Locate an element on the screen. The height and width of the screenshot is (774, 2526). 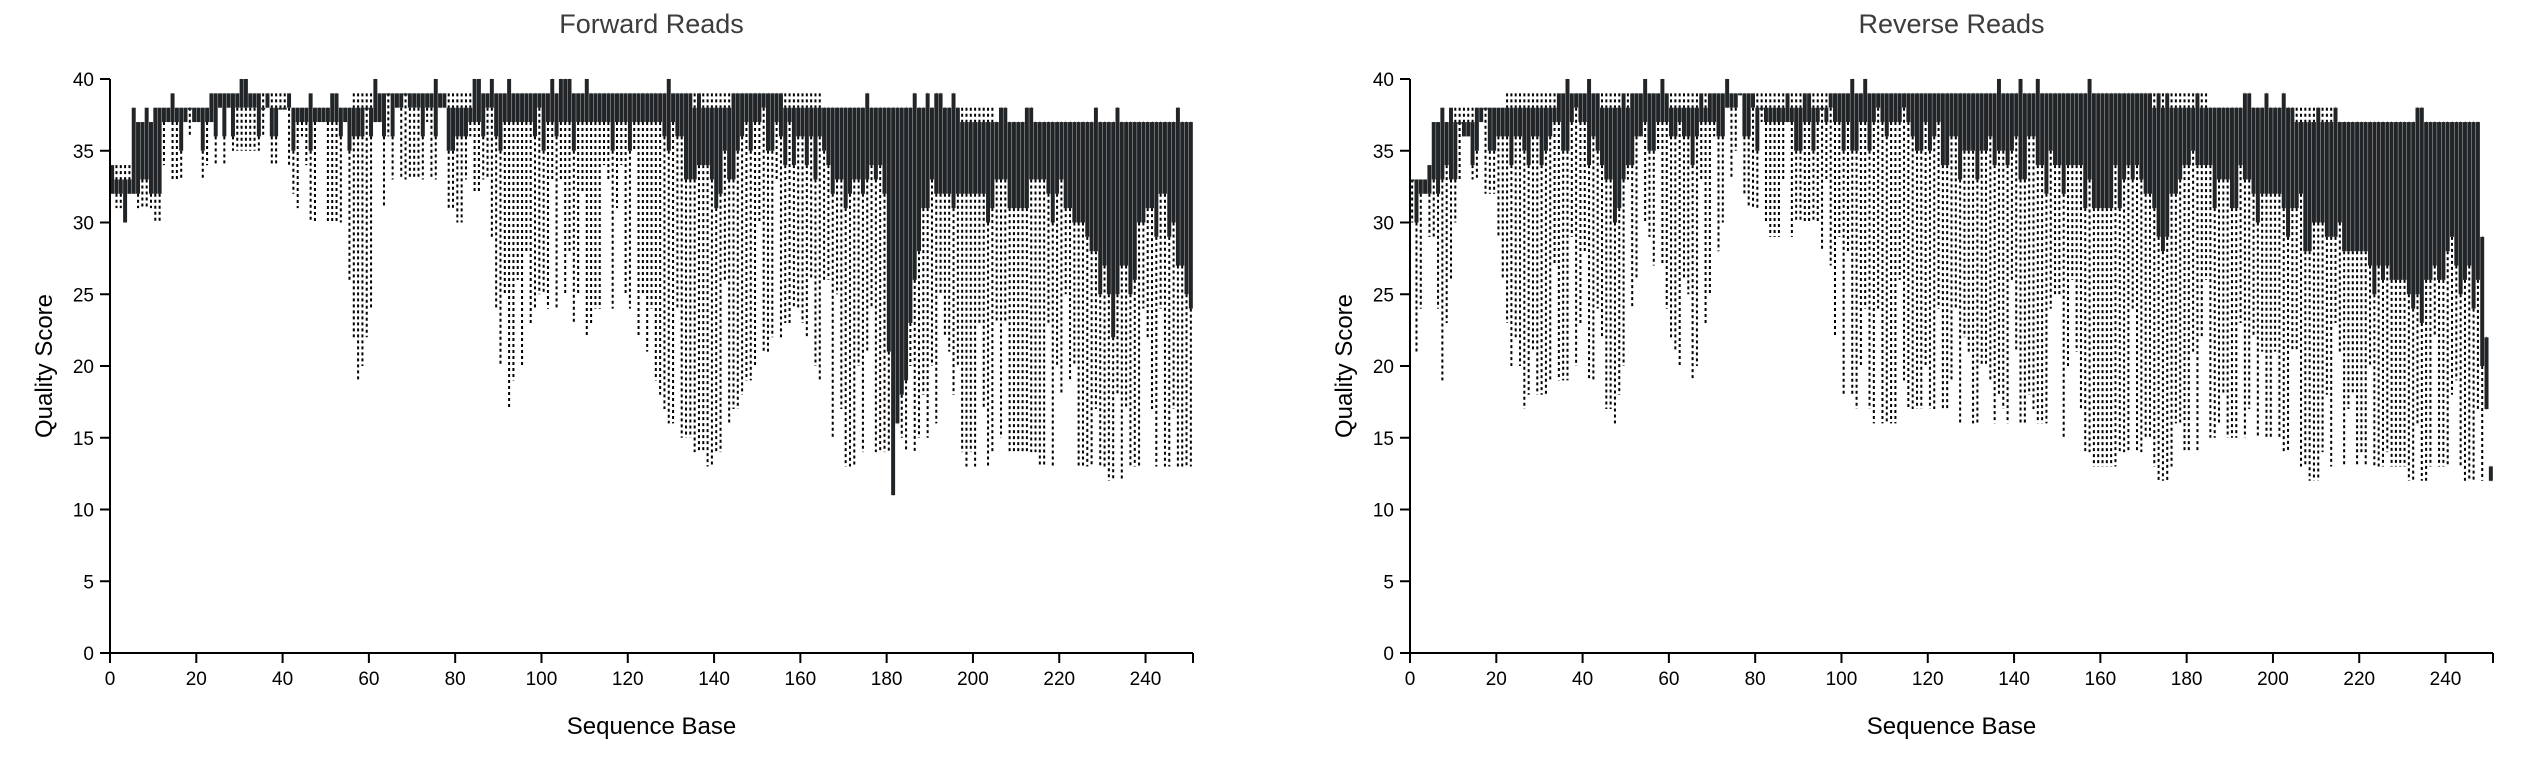
x-tick-label: 200 is located at coordinates (2273, 679).